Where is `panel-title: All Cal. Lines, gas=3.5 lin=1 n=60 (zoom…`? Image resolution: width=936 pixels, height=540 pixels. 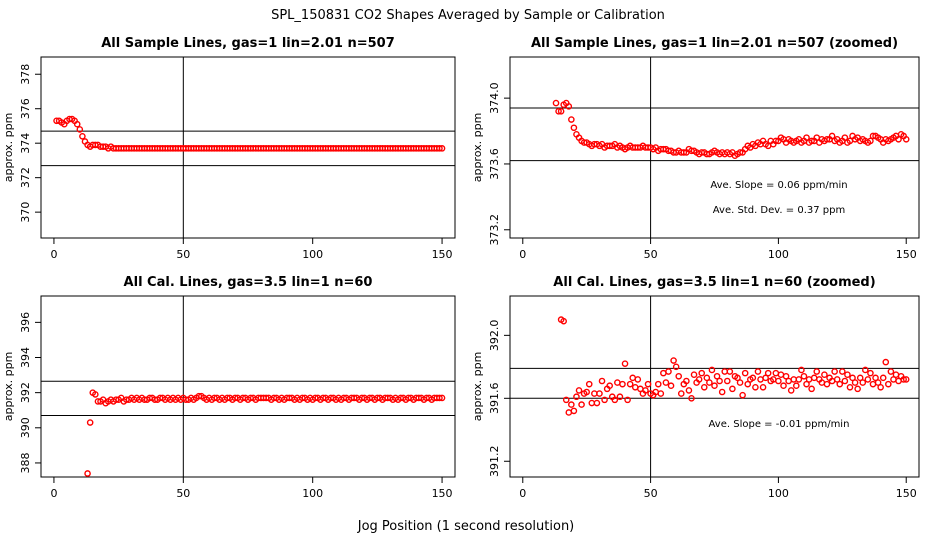
panel-title: All Cal. Lines, gas=3.5 lin=1 n=60 (zoom… is located at coordinates (714, 282).